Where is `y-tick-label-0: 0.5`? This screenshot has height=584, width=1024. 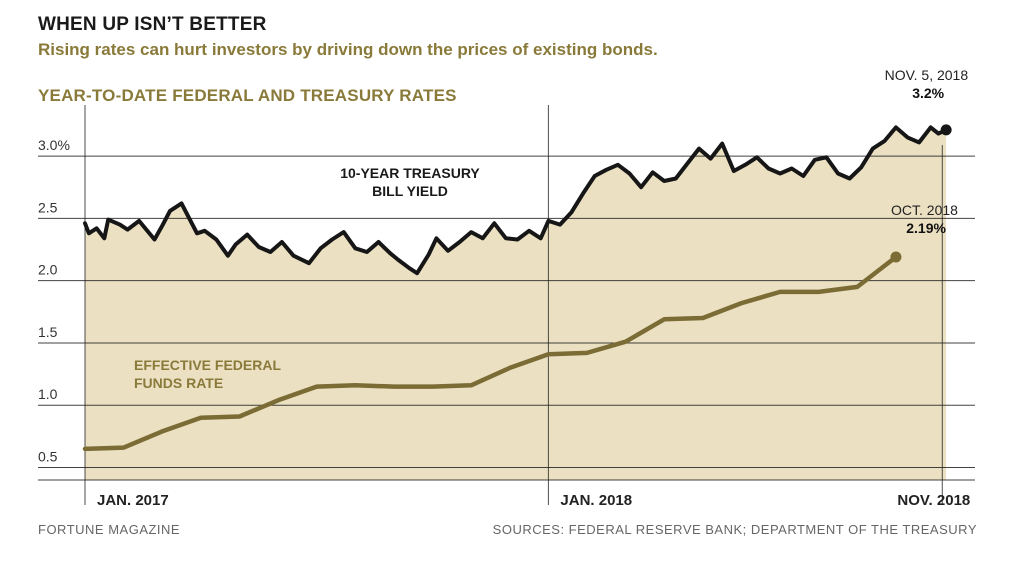
y-tick-label-0: 0.5 is located at coordinates (48, 457).